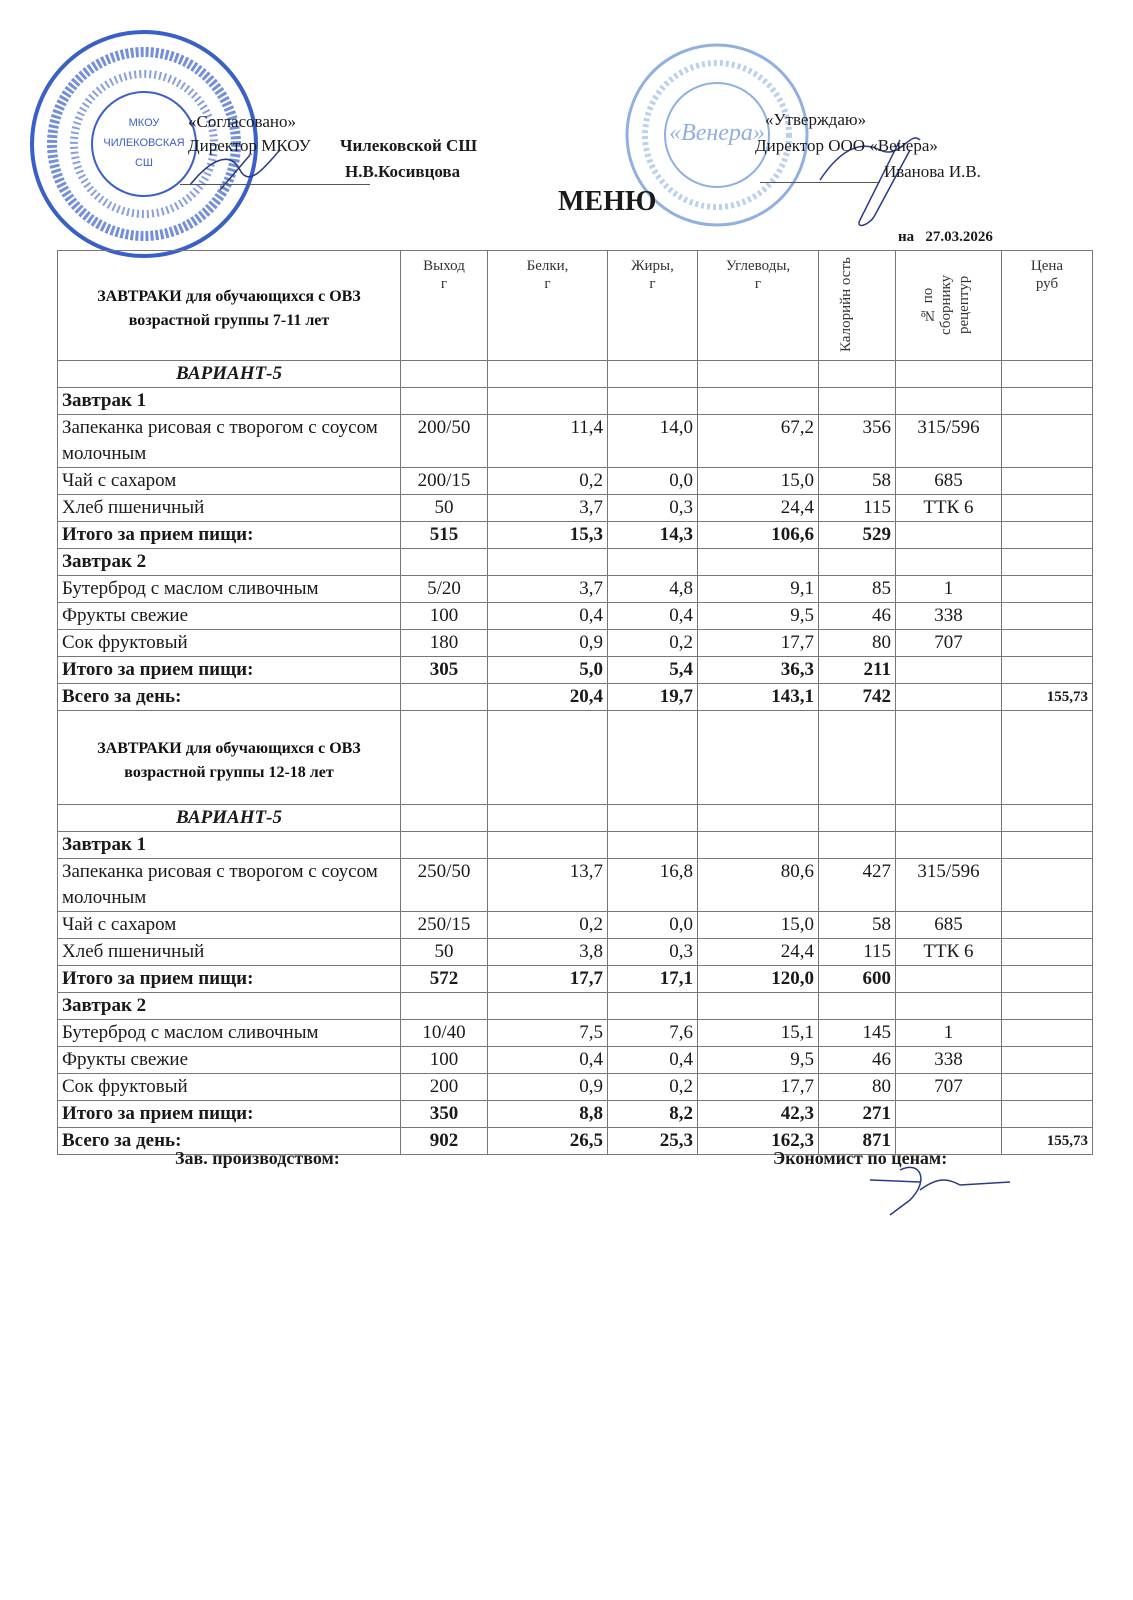  What do you see at coordinates (758, 1060) in the screenshot?
I see `carbs-cell: 9,5` at bounding box center [758, 1060].